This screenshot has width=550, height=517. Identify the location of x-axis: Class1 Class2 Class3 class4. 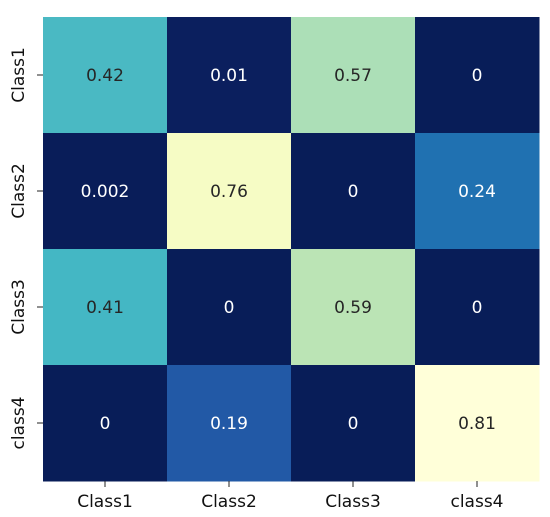
(290, 496).